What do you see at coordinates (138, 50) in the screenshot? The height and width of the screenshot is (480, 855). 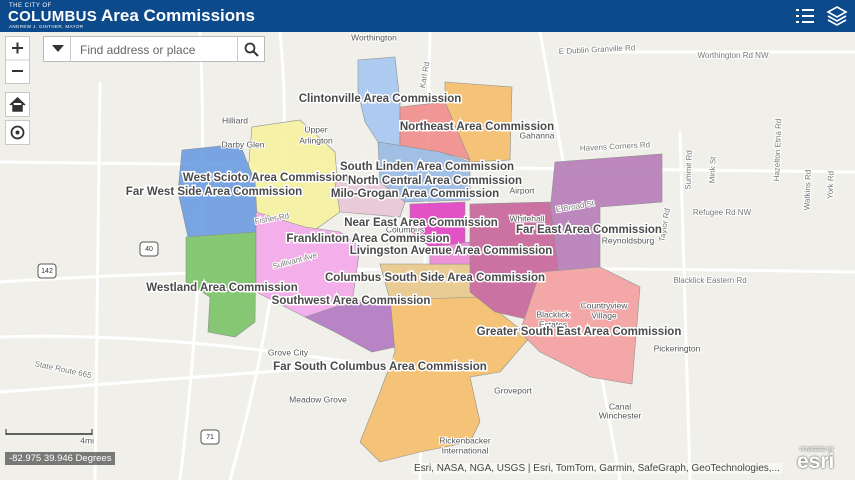 I see `search-placeholder: Find address or place` at bounding box center [138, 50].